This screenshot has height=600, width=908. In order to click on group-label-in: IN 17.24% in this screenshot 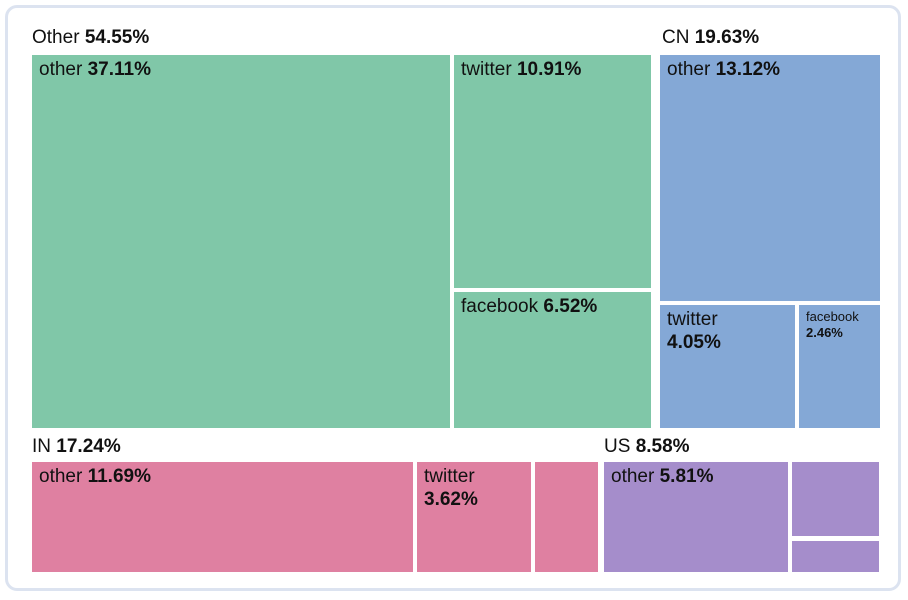, I will do `click(76, 447)`.